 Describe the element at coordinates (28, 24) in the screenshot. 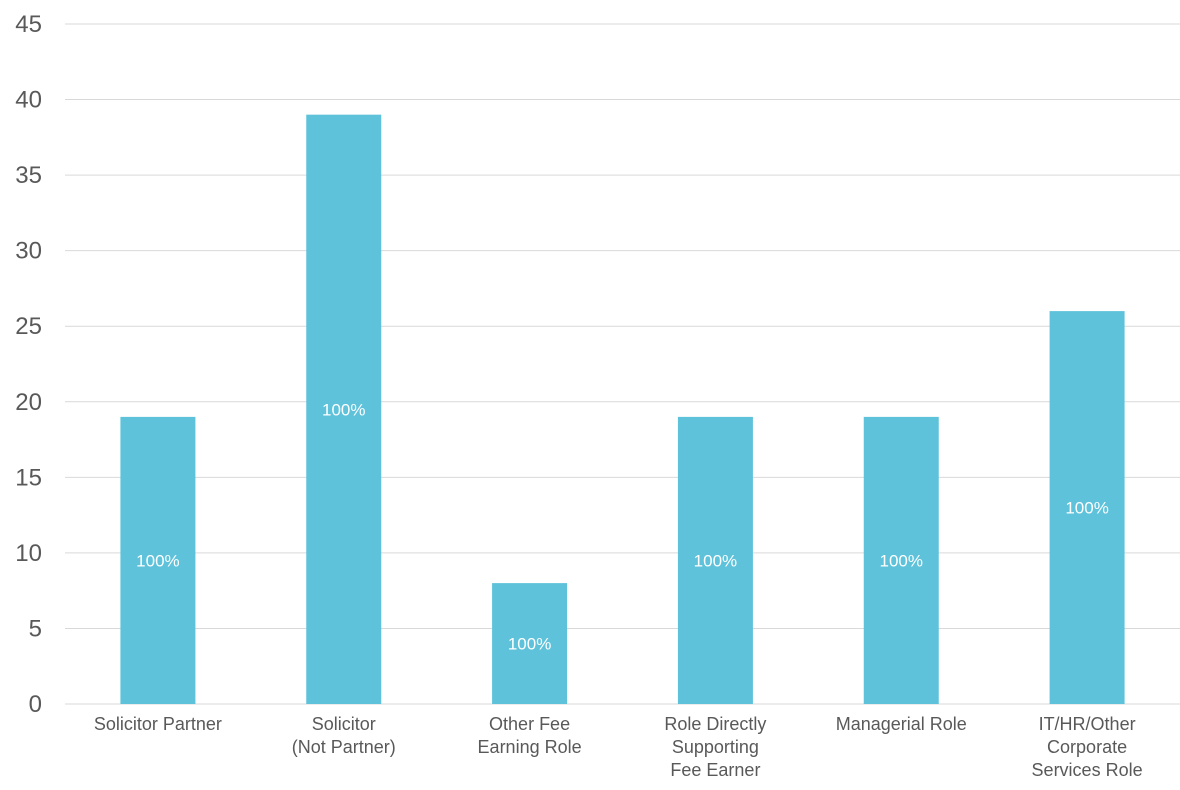

I see `y-tick-label: 45` at that location.